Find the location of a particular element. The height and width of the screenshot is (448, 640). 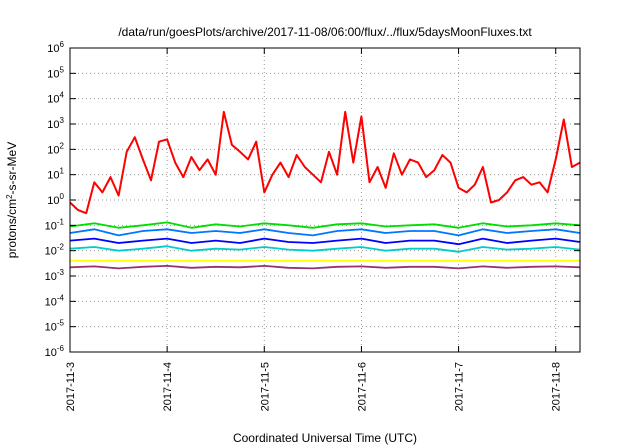

y-tick-label: 10⁻³ is located at coordinates (55, 275).